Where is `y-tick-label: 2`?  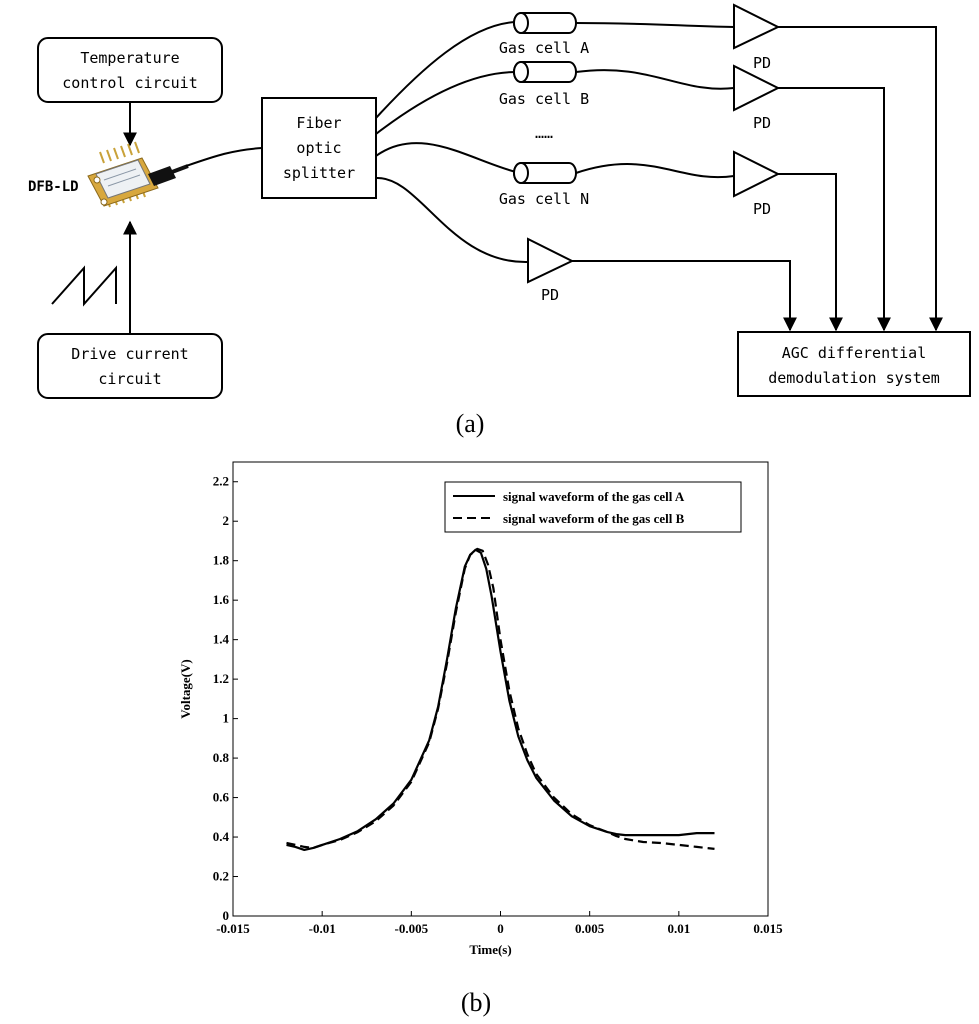 y-tick-label: 2 is located at coordinates (226, 520).